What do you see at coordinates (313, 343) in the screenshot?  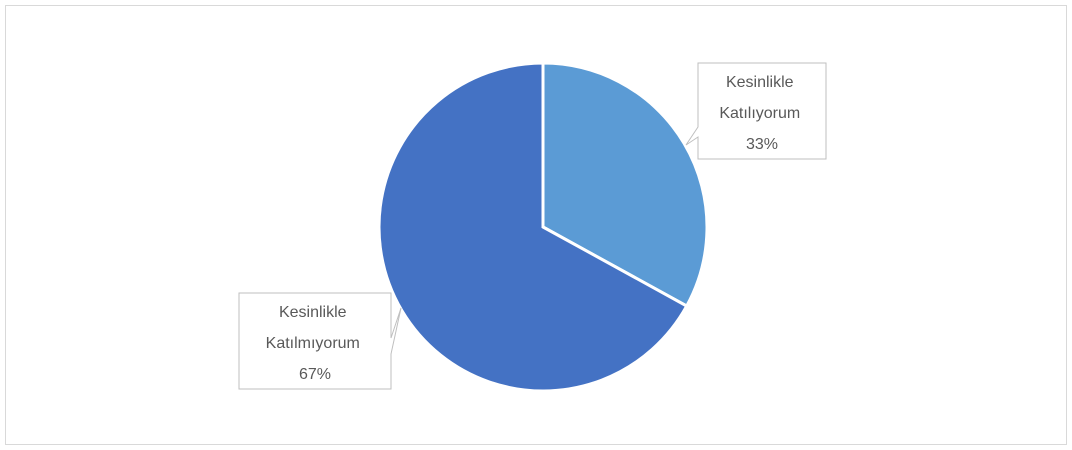 I see `callout-line-2: Katılmıyorum` at bounding box center [313, 343].